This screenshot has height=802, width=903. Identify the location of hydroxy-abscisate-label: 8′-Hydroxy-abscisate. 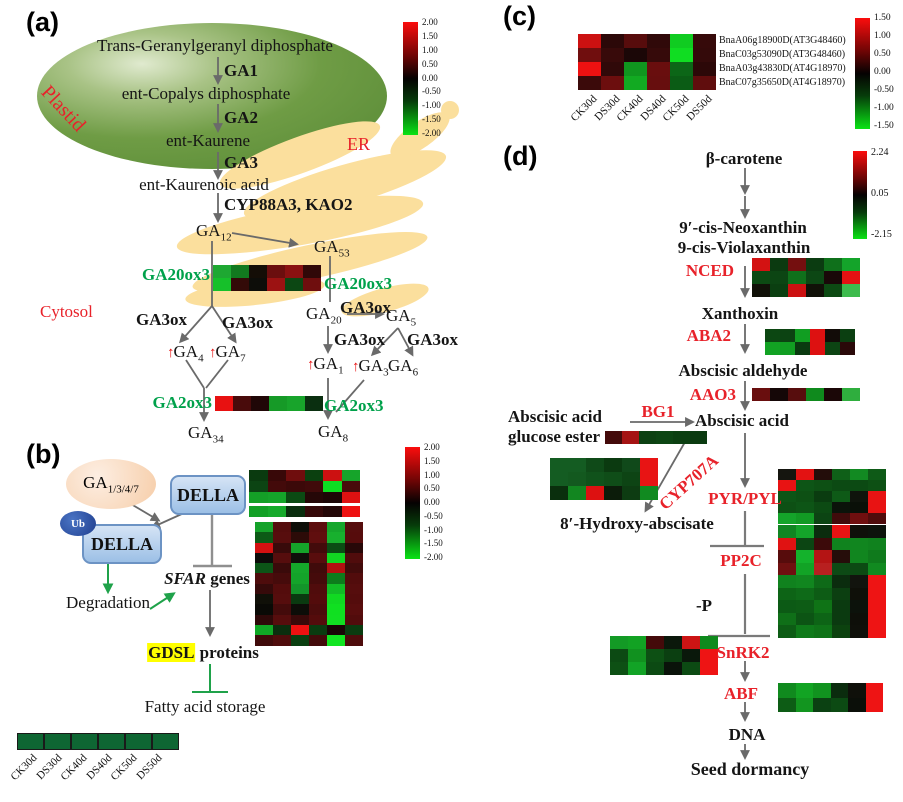
(637, 523).